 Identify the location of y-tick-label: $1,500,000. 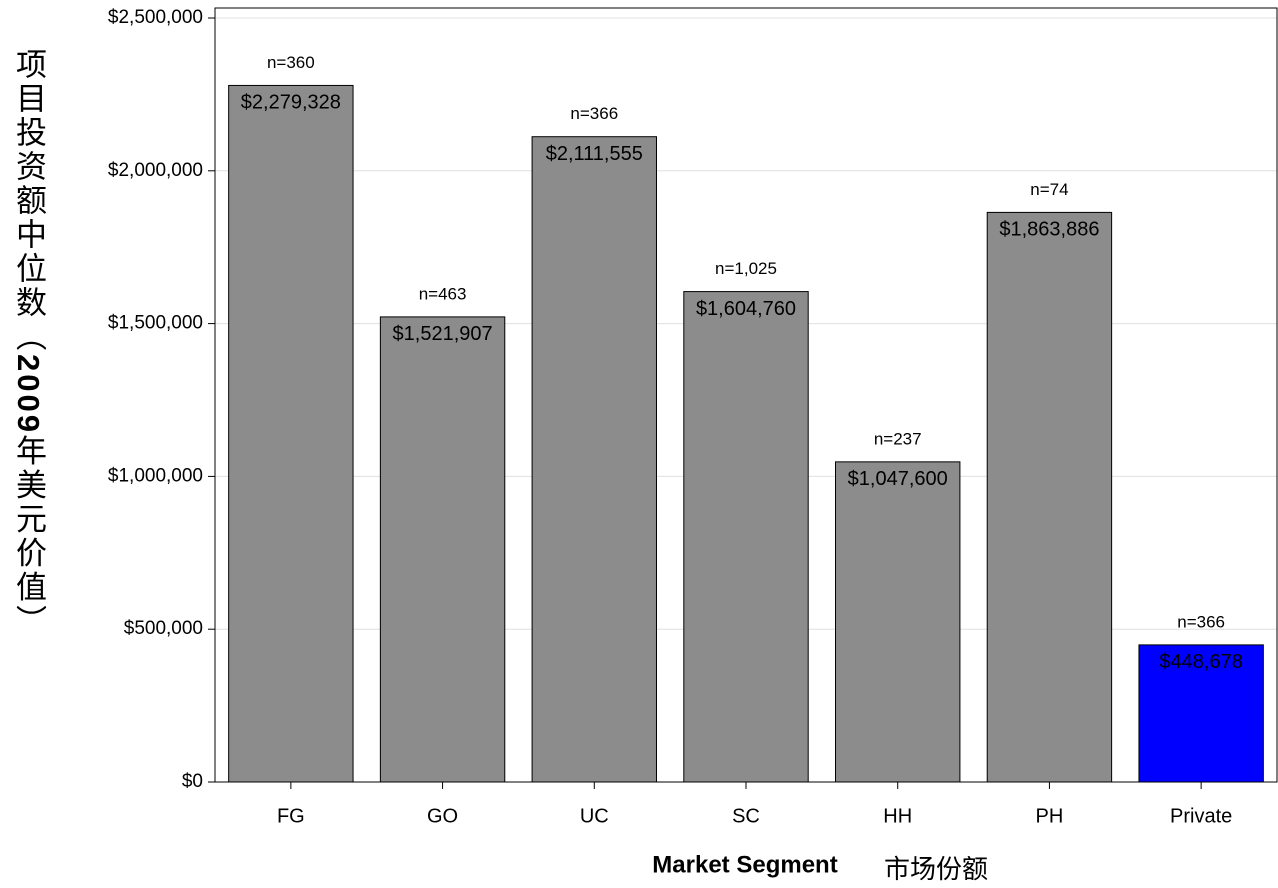
(155, 323).